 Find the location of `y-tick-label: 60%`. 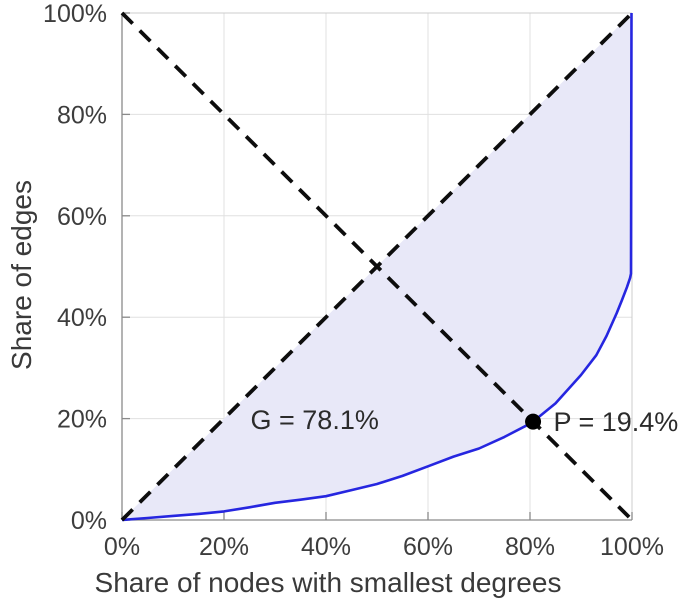

y-tick-label: 60% is located at coordinates (82, 217).